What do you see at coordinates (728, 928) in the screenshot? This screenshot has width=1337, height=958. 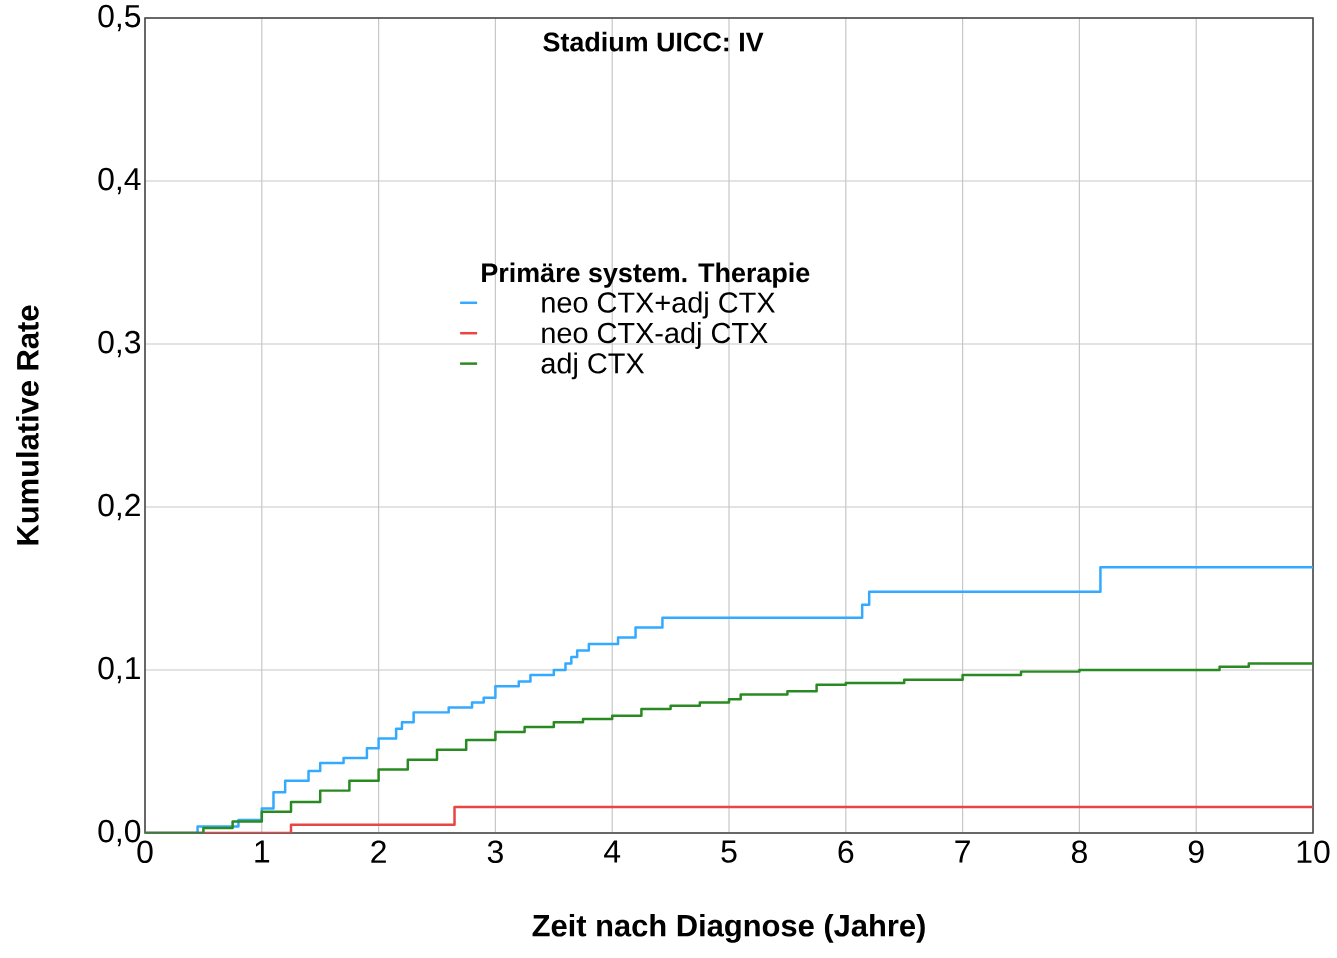 I see `x-axis-title: Zeit nach Diagnose (Jahre)` at bounding box center [728, 928].